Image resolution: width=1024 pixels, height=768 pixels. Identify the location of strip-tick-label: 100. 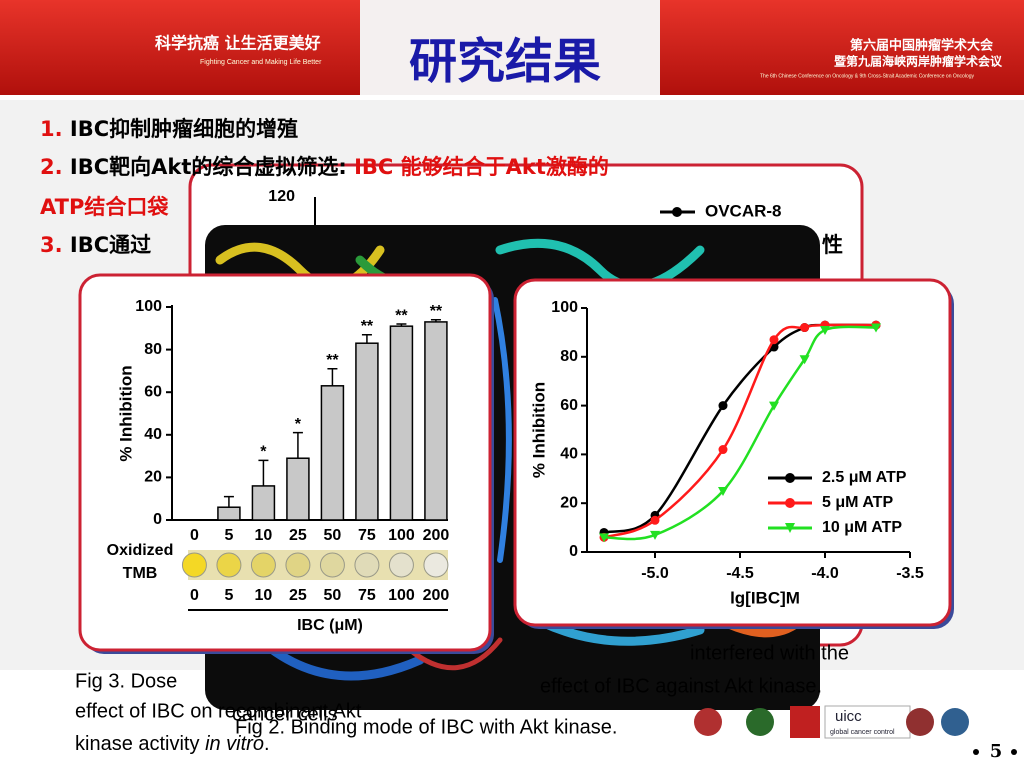
(401, 595).